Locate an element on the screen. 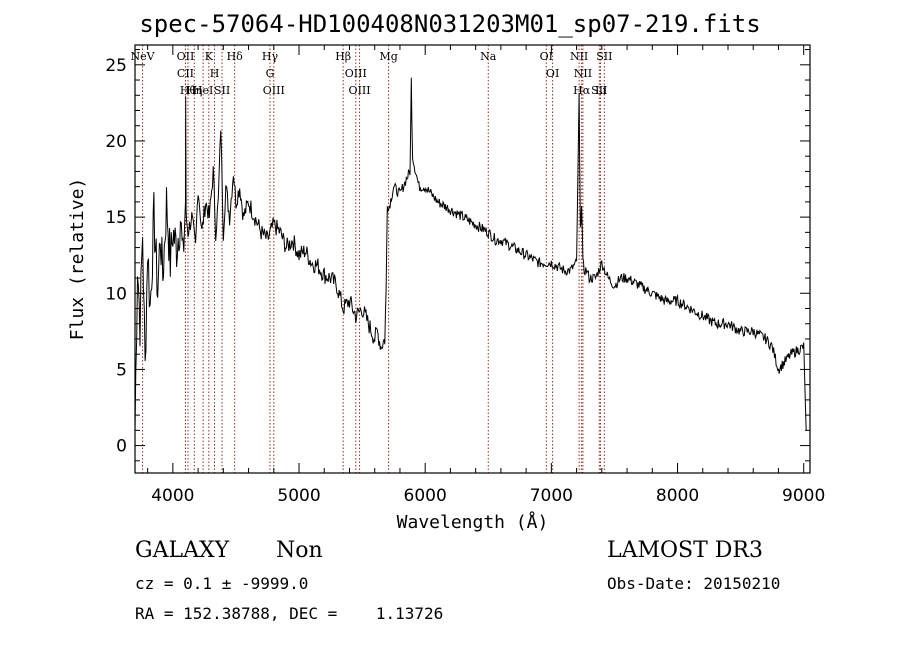  object-subclass: Non is located at coordinates (299, 550).